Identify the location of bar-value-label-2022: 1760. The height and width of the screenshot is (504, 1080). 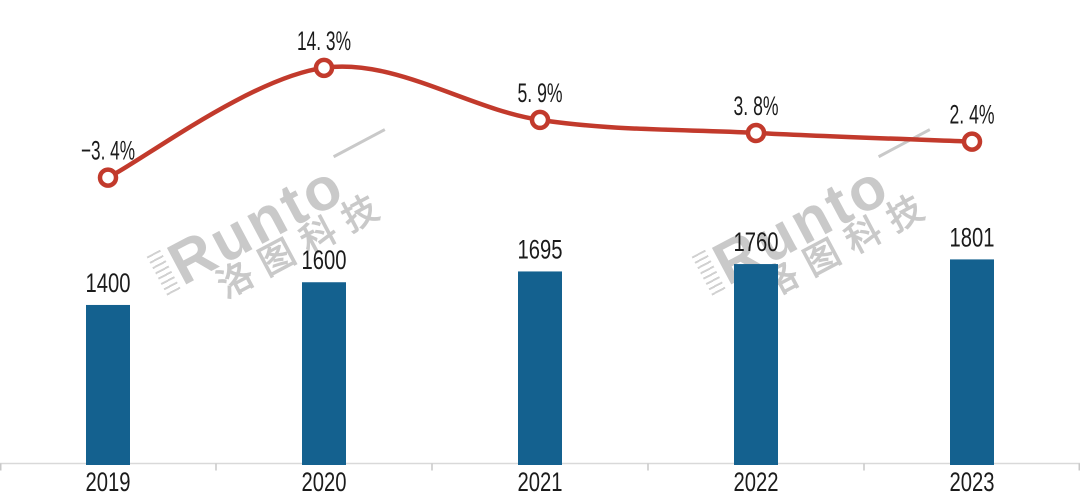
(756, 242).